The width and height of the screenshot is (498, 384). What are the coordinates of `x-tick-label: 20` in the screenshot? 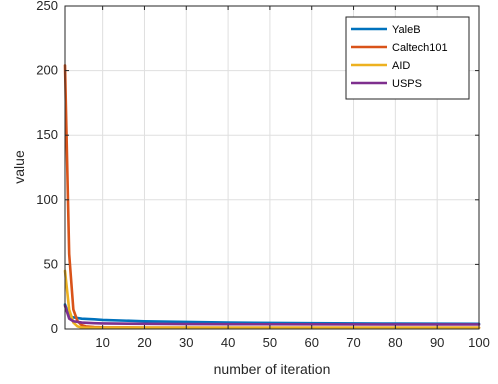 It's located at (144, 342).